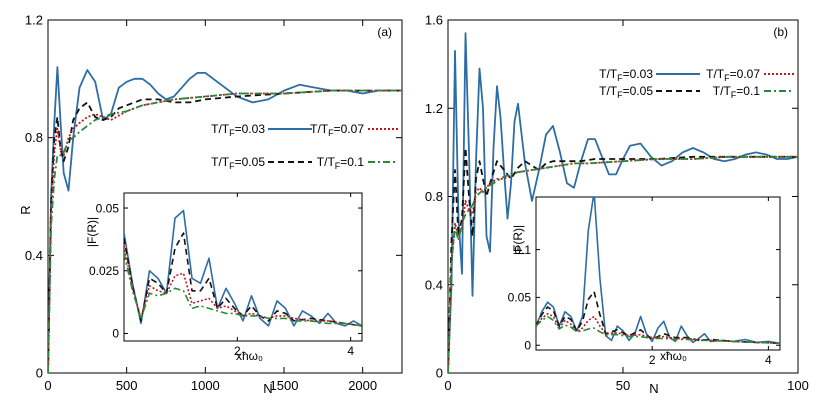 This screenshot has width=822, height=411. What do you see at coordinates (34, 20) in the screenshot?
I see `panel-a-y-tick-label: 1.2` at bounding box center [34, 20].